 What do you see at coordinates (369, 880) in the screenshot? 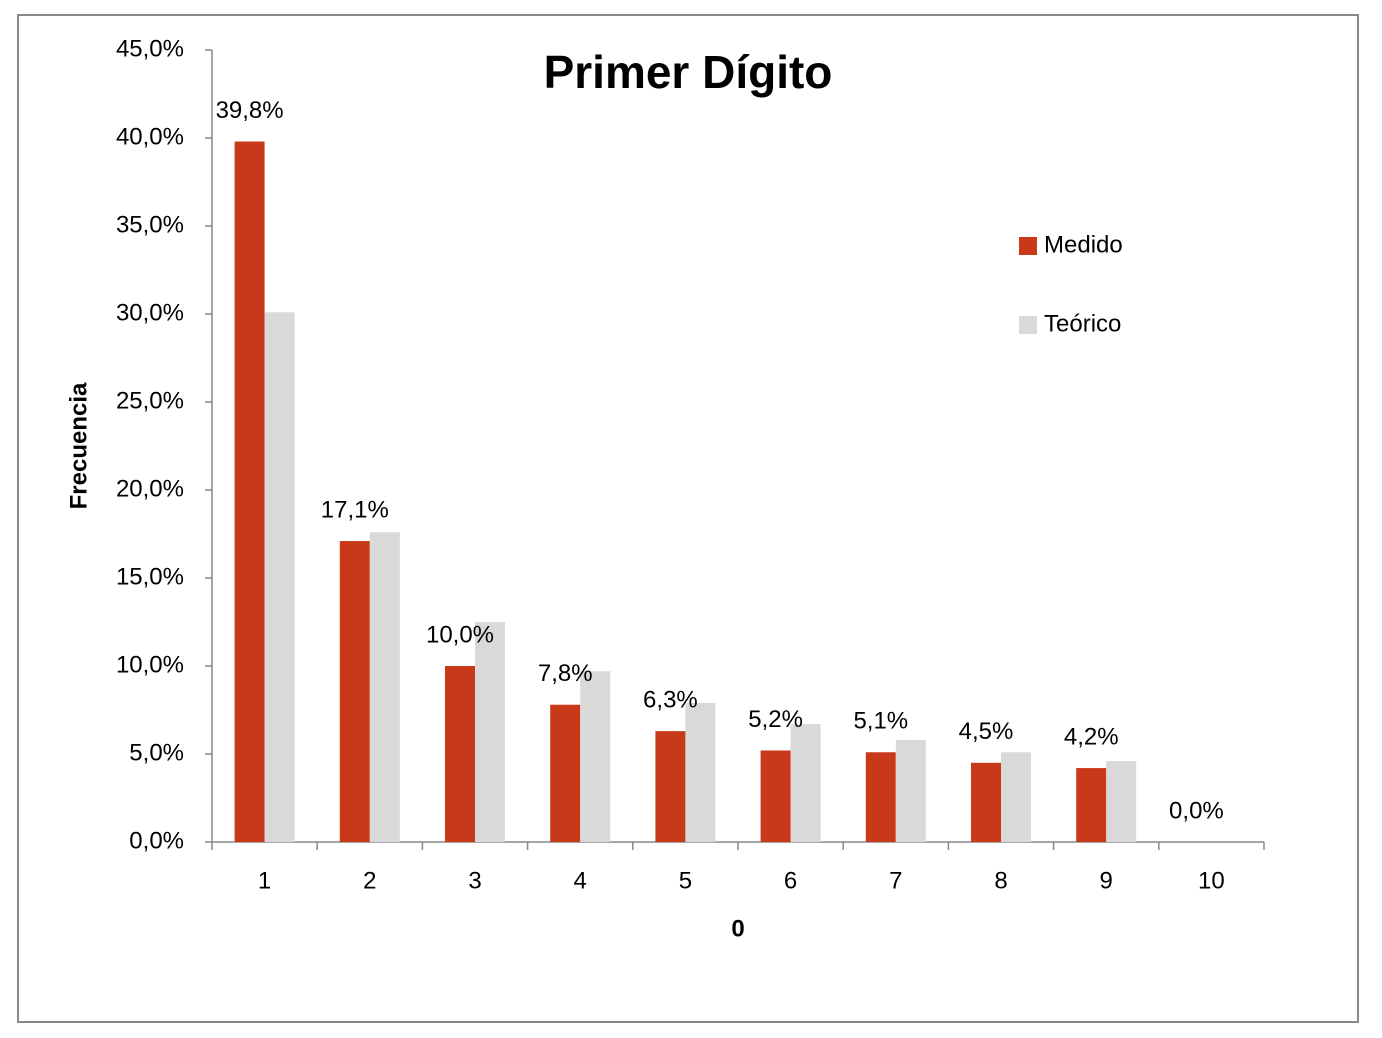
I see `x-tick-label: 2` at bounding box center [369, 880].